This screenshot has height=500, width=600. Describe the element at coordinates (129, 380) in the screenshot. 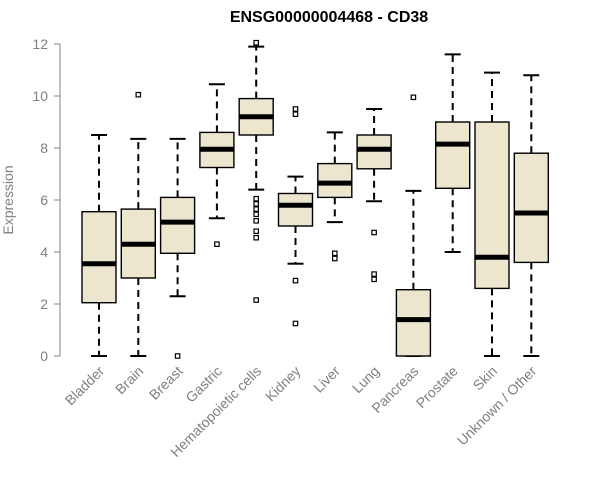

I see `x-tick-label: Brain` at that location.